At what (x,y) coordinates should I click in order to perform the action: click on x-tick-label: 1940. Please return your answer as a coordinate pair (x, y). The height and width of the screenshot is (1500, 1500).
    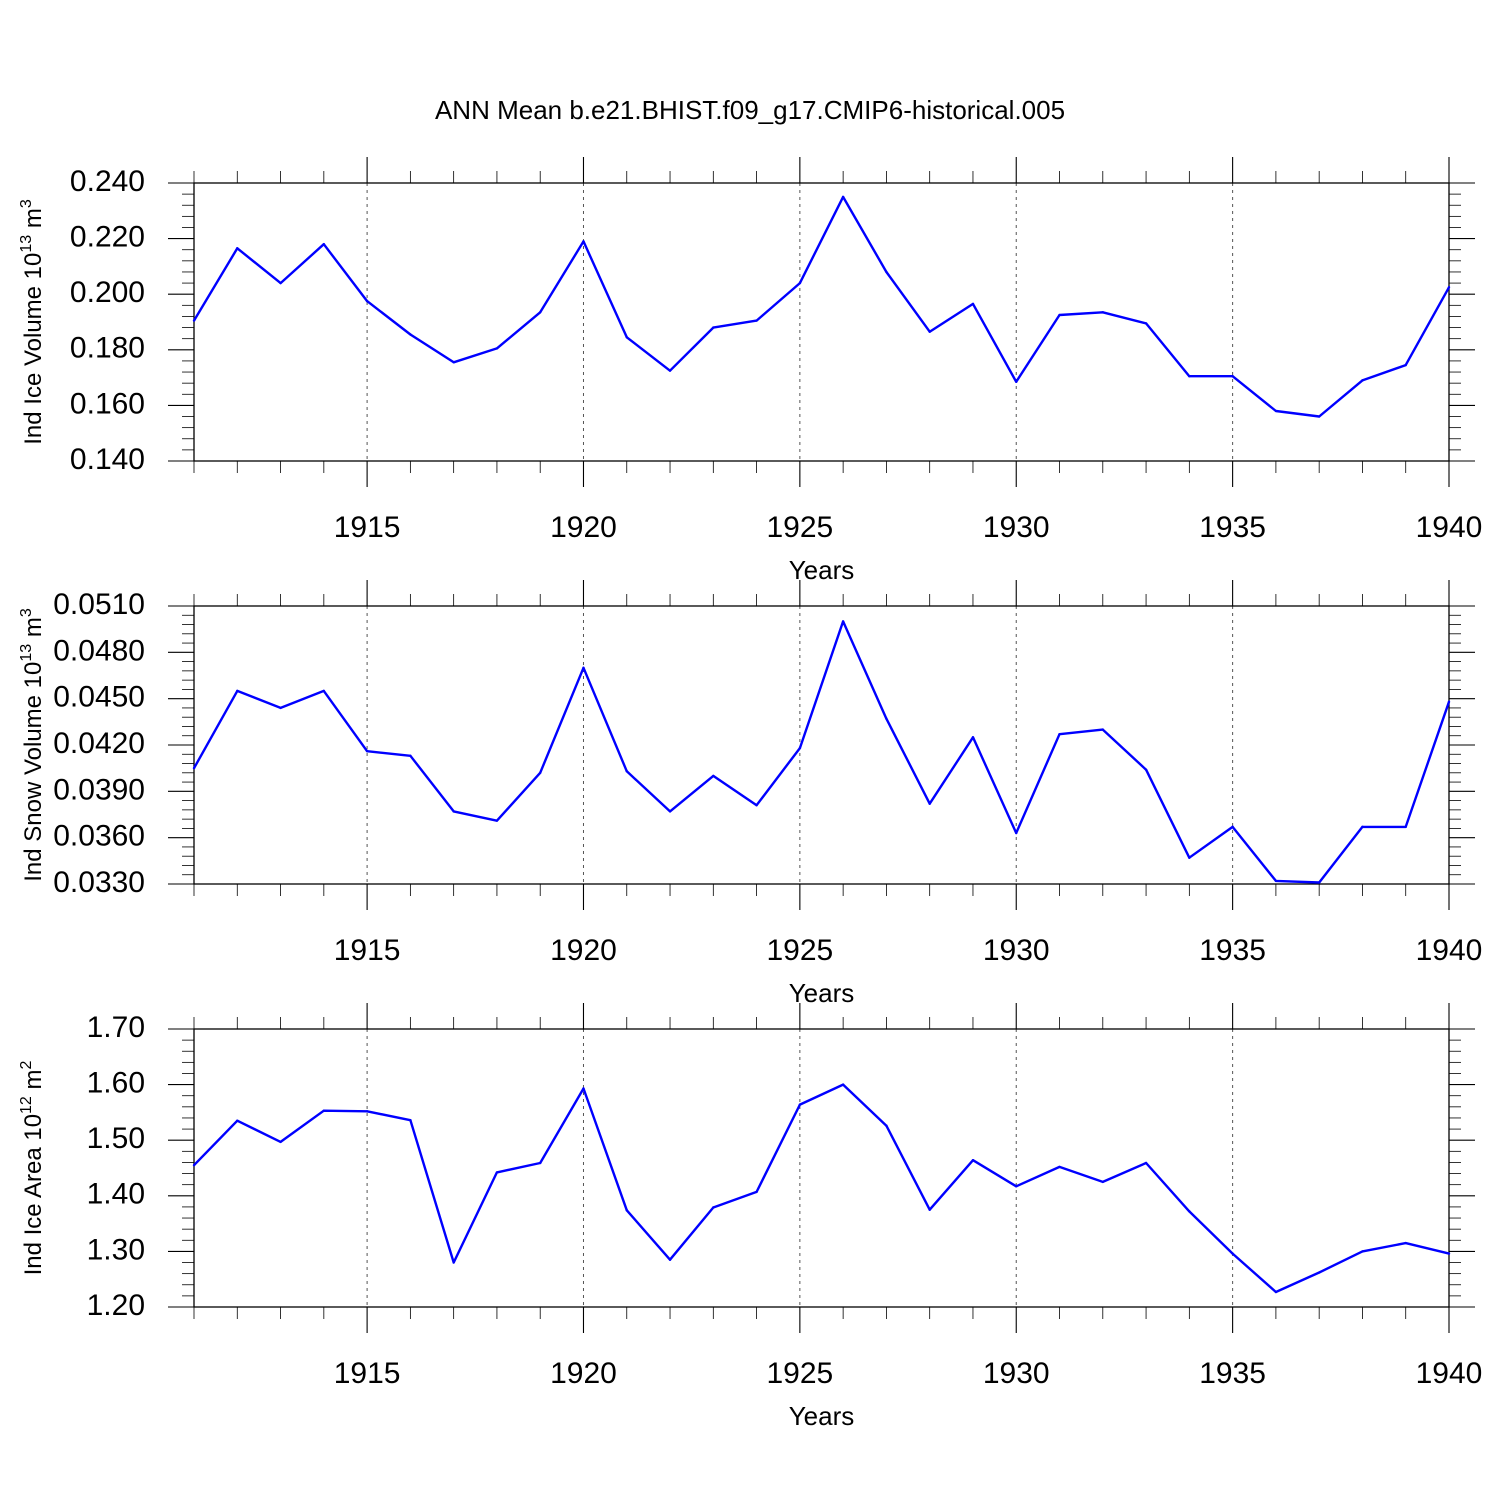
    Looking at the image, I should click on (1449, 950).